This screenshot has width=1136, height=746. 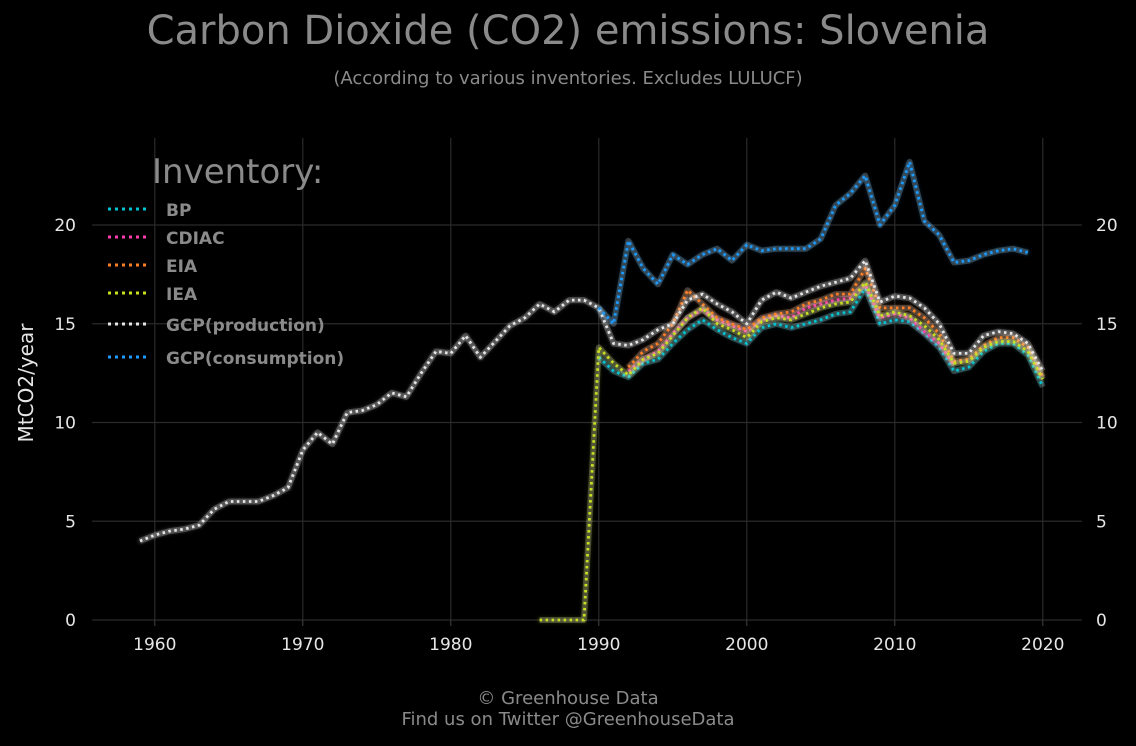 I want to click on x-tick-label-2000: 2000, so click(x=746, y=645).